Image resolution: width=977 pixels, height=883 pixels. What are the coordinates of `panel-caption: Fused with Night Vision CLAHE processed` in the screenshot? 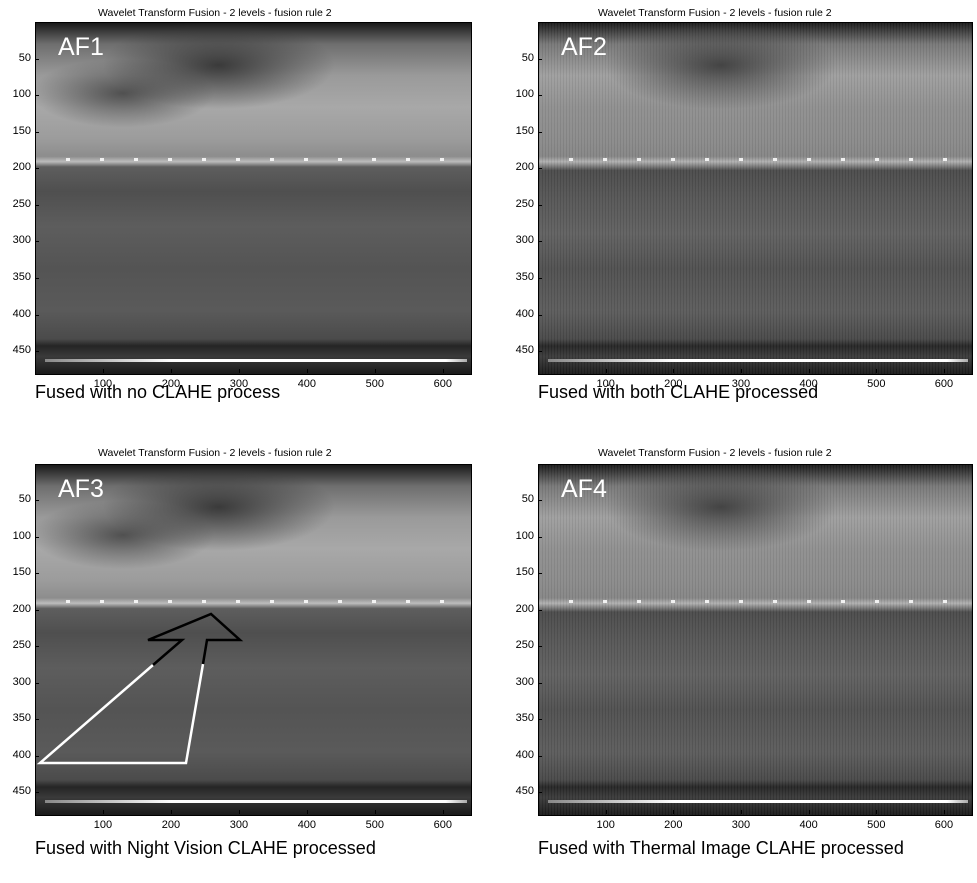 It's located at (205, 848).